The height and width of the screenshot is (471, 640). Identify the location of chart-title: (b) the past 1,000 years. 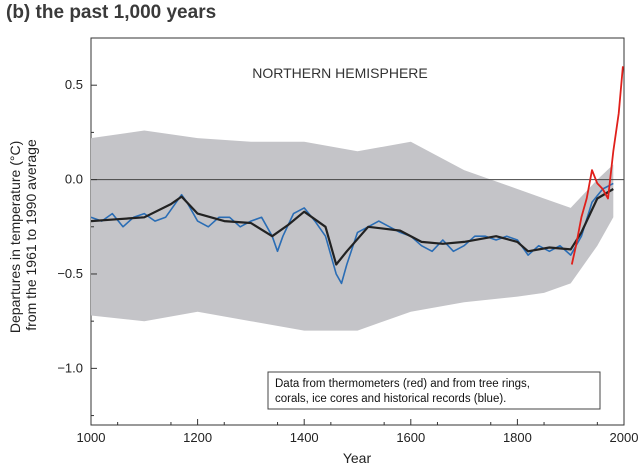
(111, 12).